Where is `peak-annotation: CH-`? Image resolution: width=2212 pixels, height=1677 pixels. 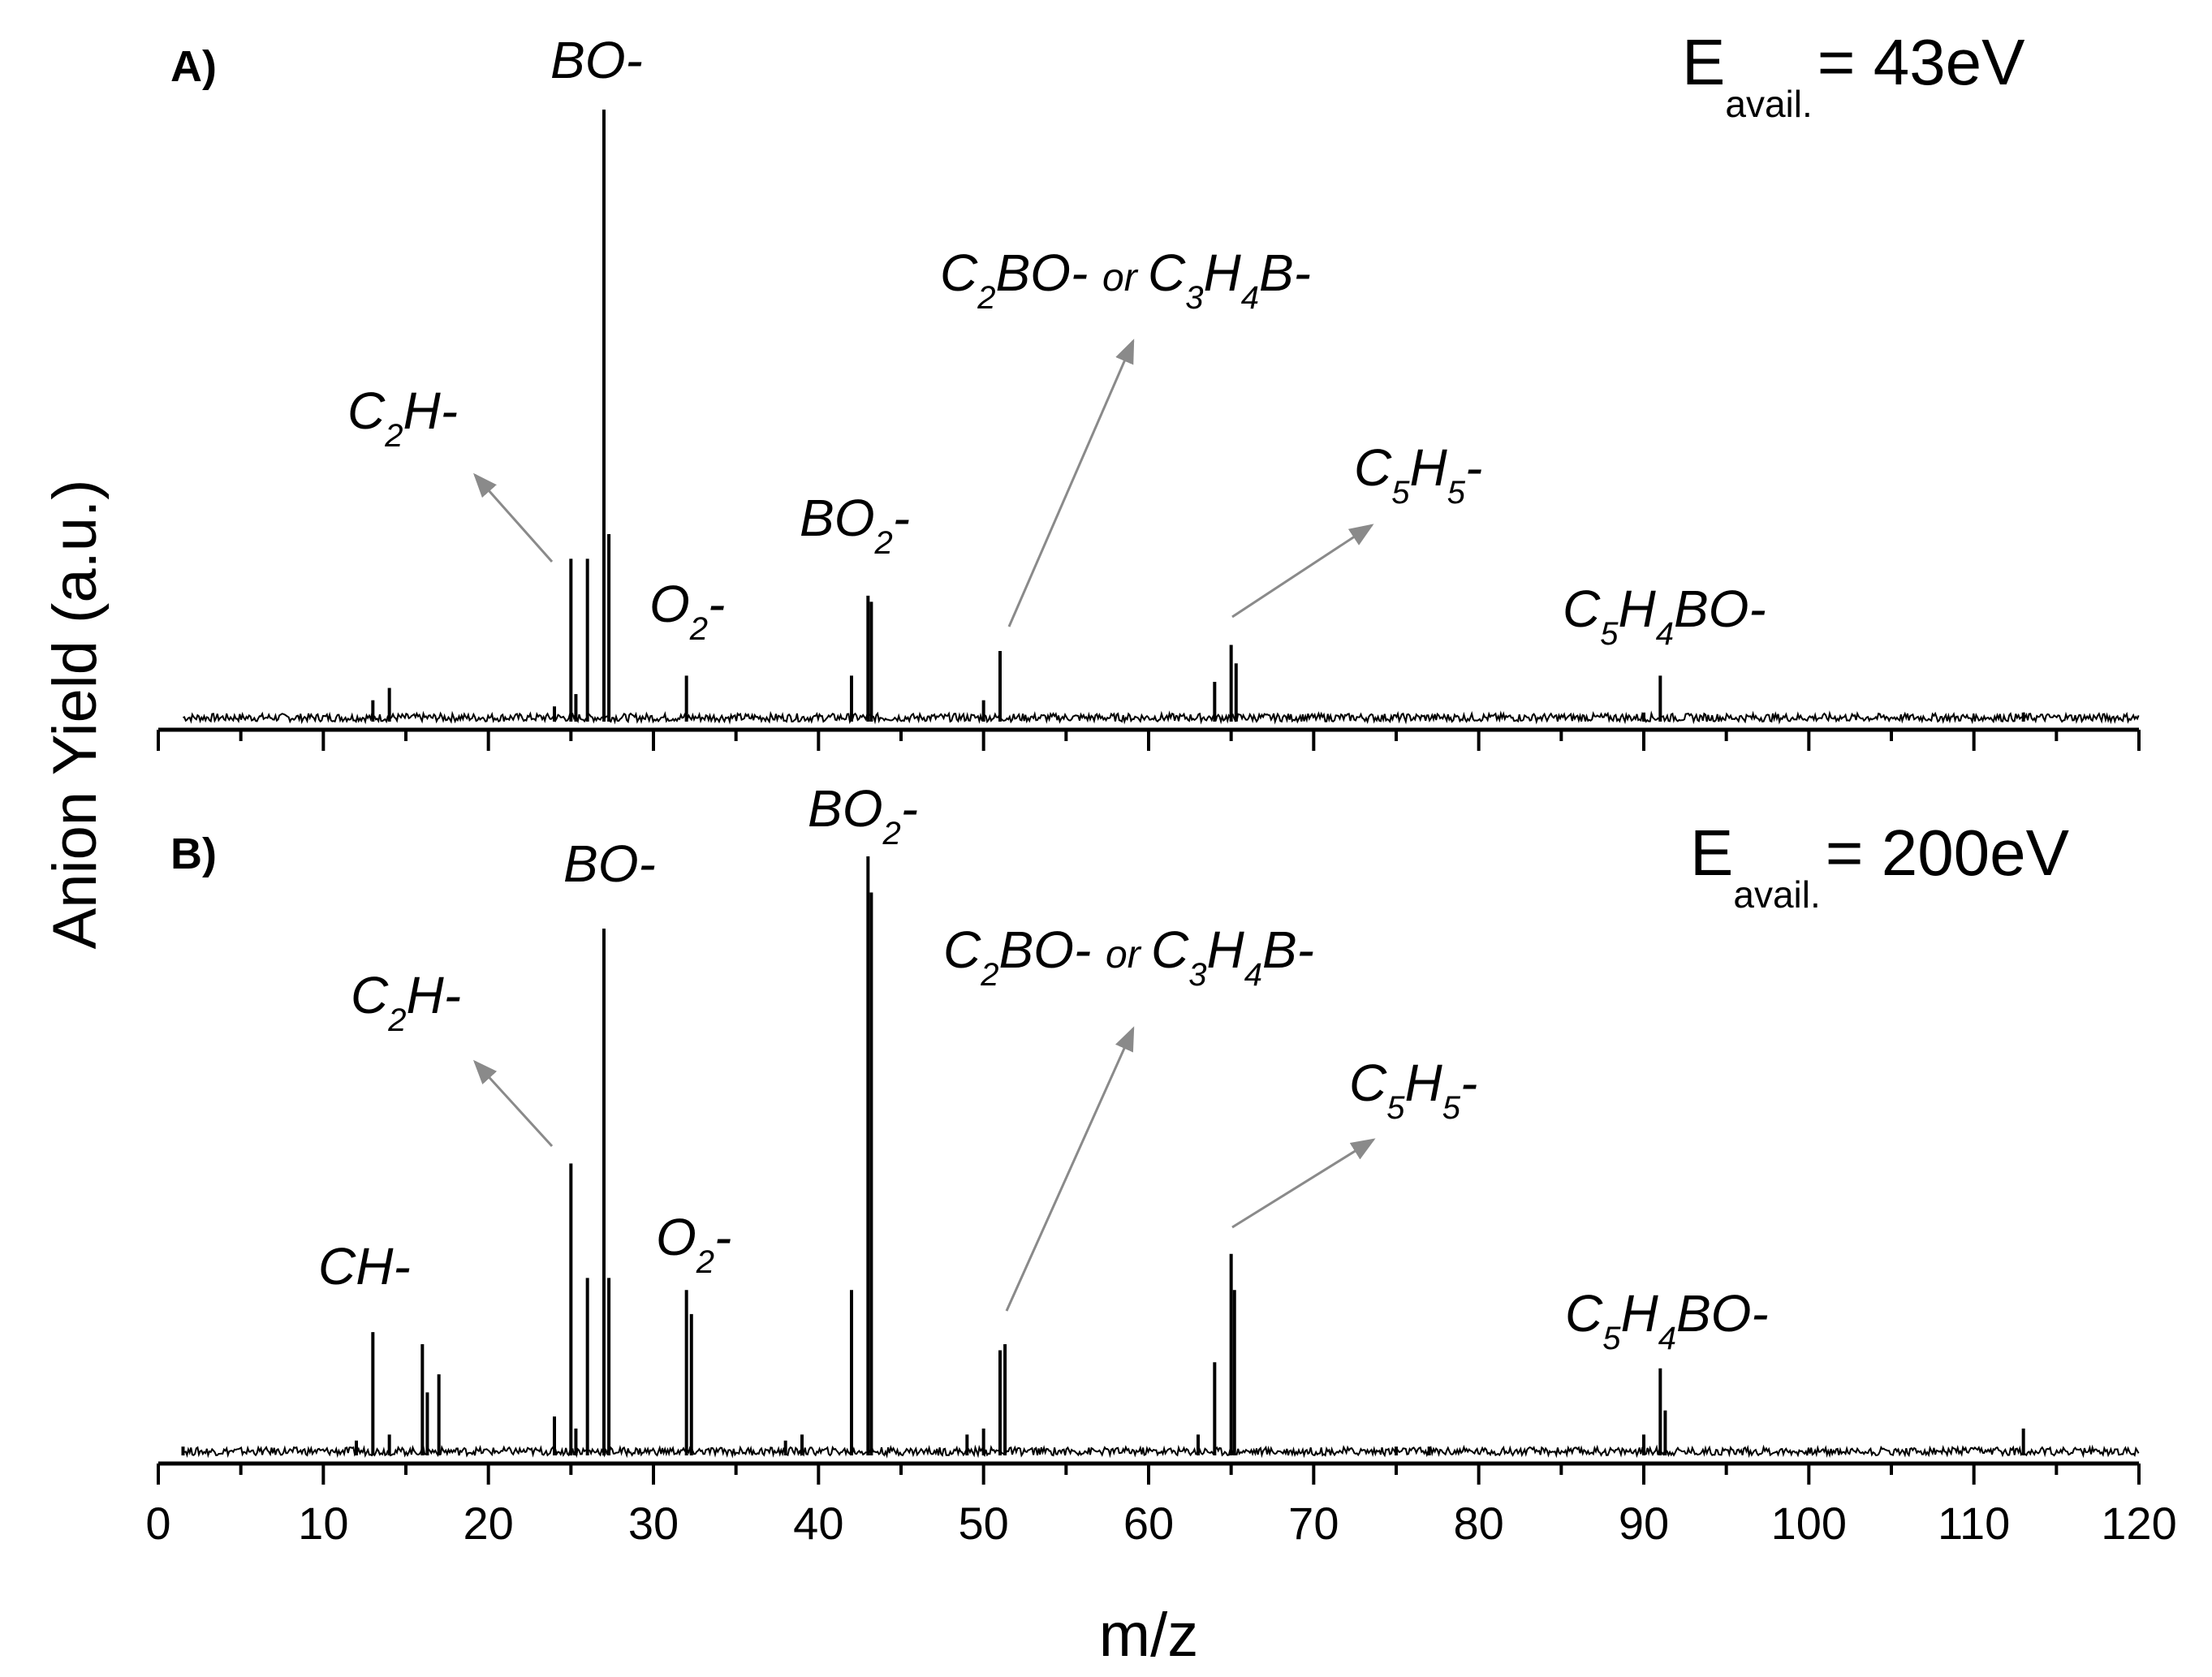
peak-annotation: CH- is located at coordinates (364, 1266).